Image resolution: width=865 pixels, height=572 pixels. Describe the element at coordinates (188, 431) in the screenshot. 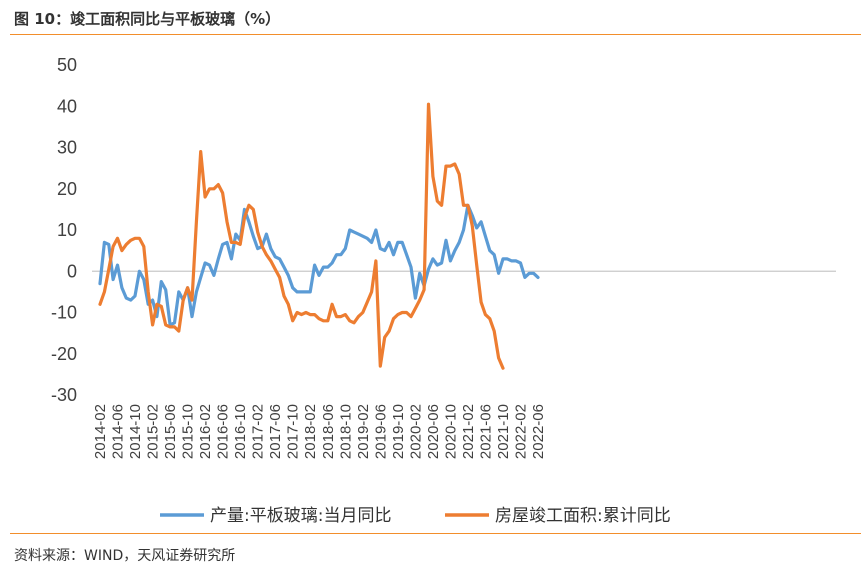

I see `x-tick-label: 2015-10` at that location.